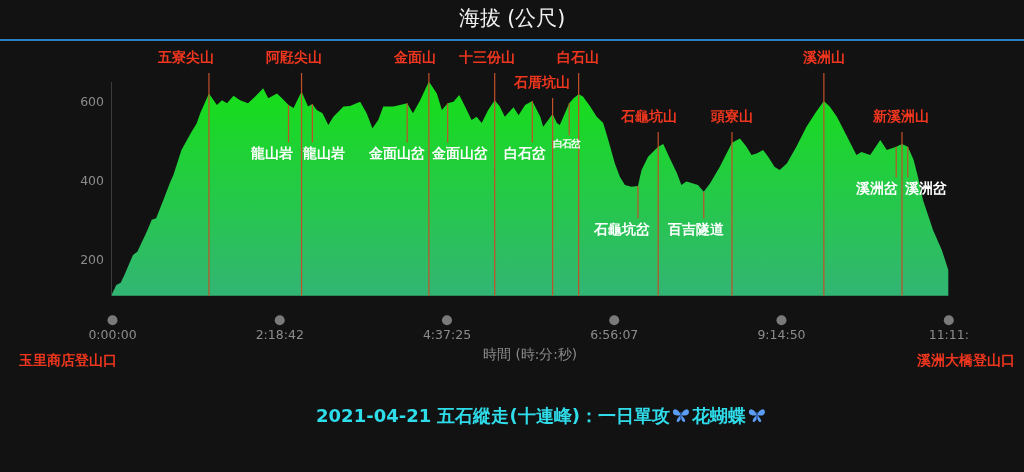 Image resolution: width=1024 pixels, height=472 pixels. What do you see at coordinates (718, 415) in the screenshot?
I see `text: 花蝴蝶` at bounding box center [718, 415].